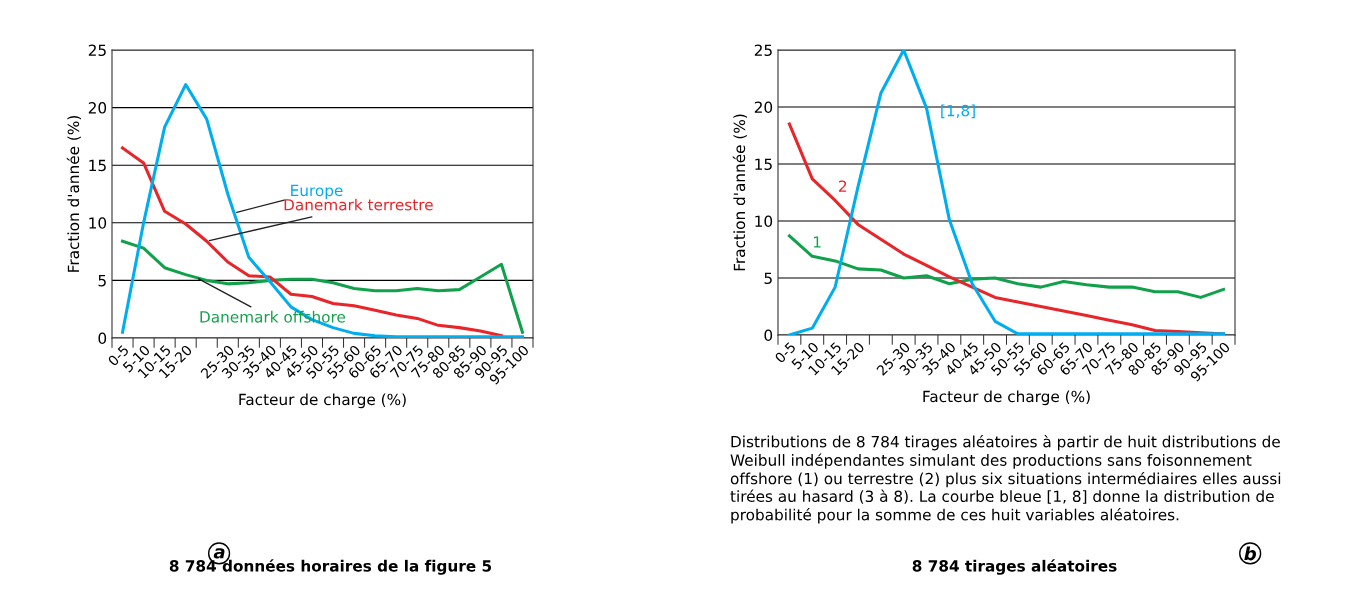  I want to click on series-label: 1, so click(817, 242).